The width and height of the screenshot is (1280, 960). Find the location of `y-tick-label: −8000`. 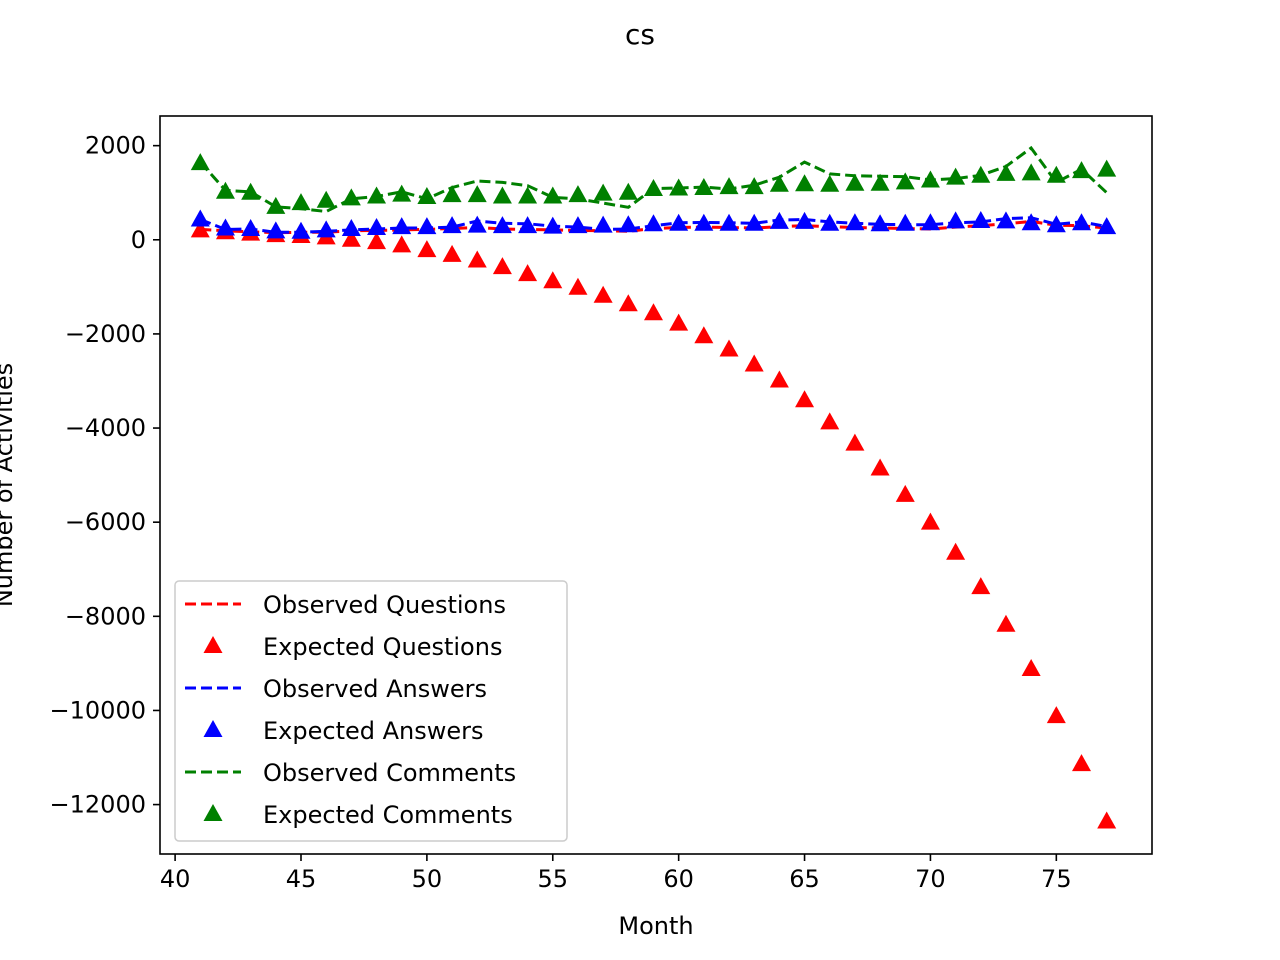

y-tick-label: −8000 is located at coordinates (105, 616).